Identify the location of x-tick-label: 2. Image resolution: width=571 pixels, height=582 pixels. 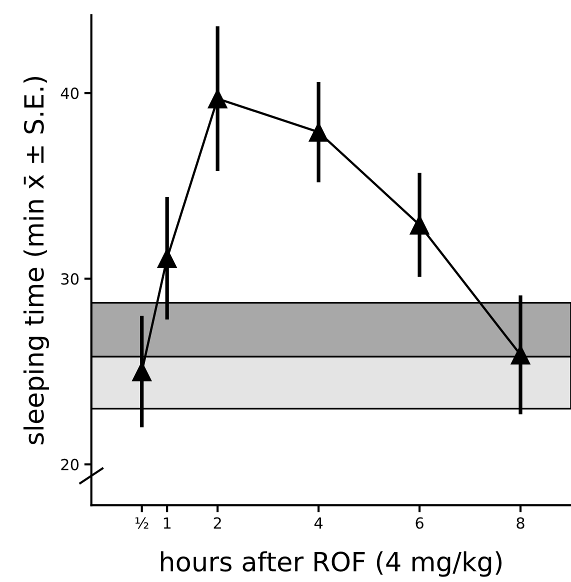
(217, 523).